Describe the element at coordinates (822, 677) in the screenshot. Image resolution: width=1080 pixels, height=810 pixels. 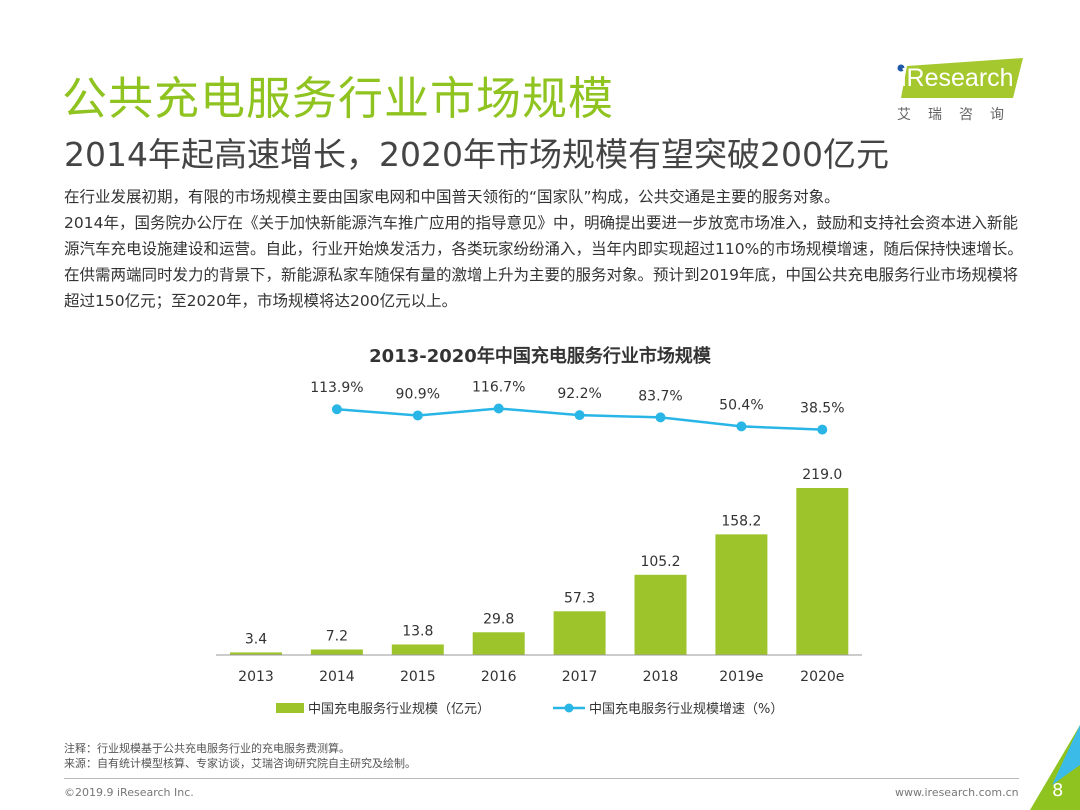
I see `x-tick-label: 2020e` at that location.